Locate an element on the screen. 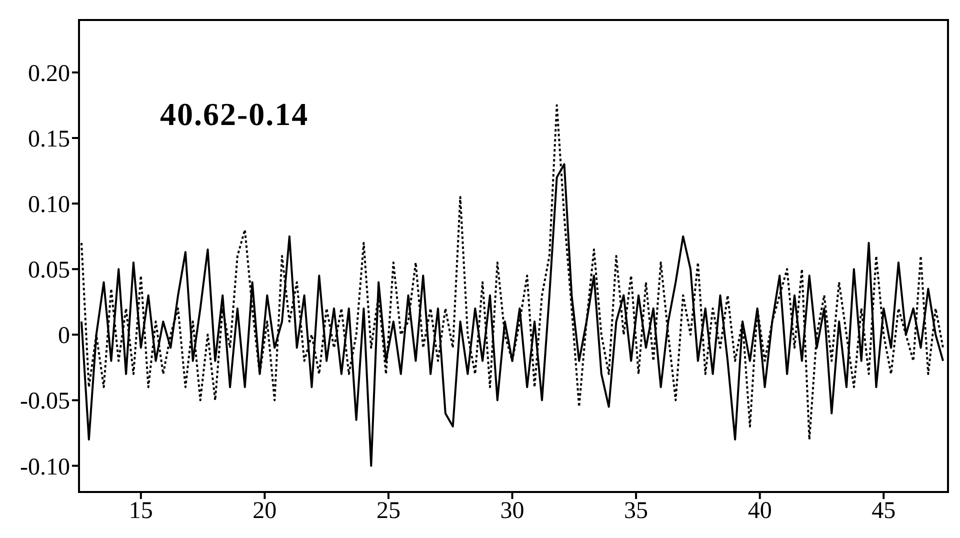 Image resolution: width=960 pixels, height=538 pixels. y-tick-label: -0.05 is located at coordinates (45, 401).